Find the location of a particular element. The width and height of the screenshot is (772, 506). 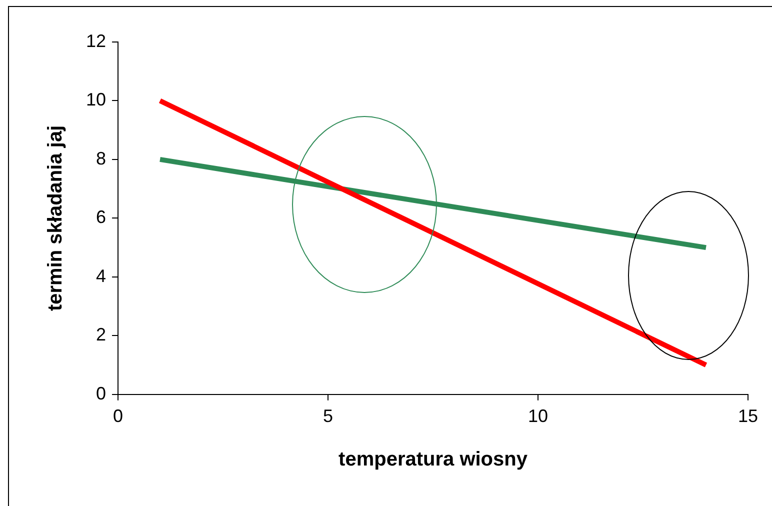

y-tick-label: 8 is located at coordinates (101, 158).